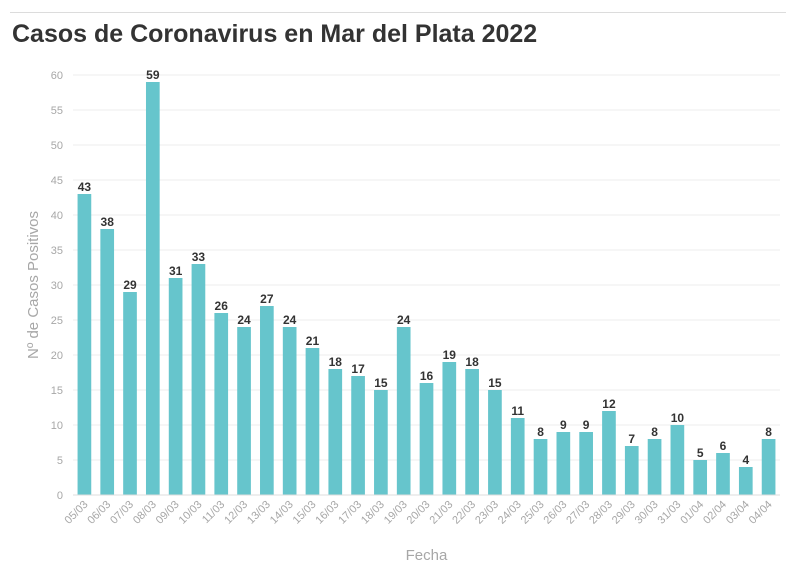 The height and width of the screenshot is (575, 796). What do you see at coordinates (441, 513) in the screenshot?
I see `x-tick-label: 21/03` at bounding box center [441, 513].